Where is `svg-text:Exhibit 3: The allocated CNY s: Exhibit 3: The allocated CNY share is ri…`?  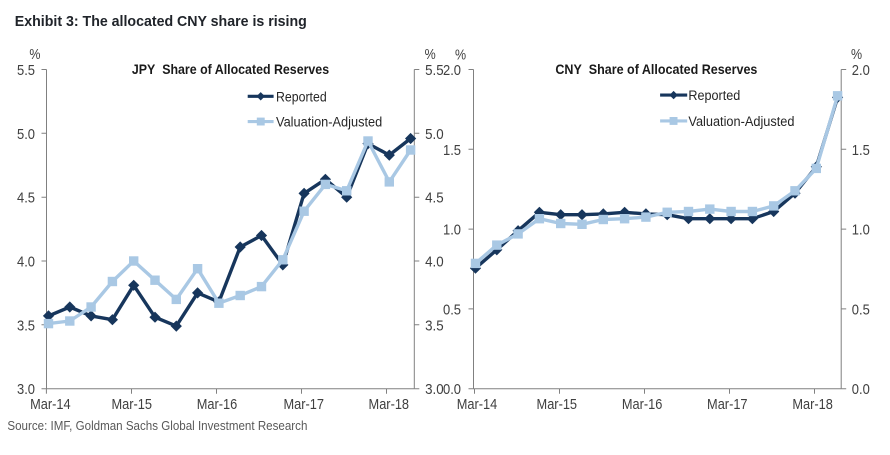 svg-text:Exhibit 3: The allocated CNY s: Exhibit 3: The allocated CNY share is ri… is located at coordinates (161, 21).